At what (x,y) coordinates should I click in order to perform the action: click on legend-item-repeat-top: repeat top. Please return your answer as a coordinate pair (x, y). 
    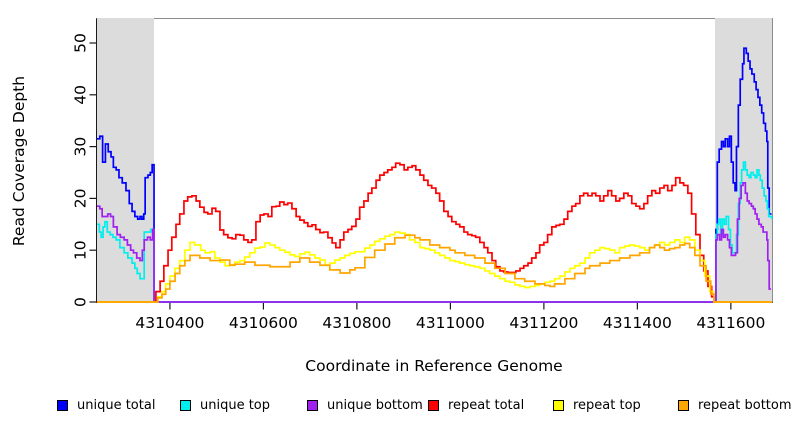
    Looking at the image, I should click on (597, 405).